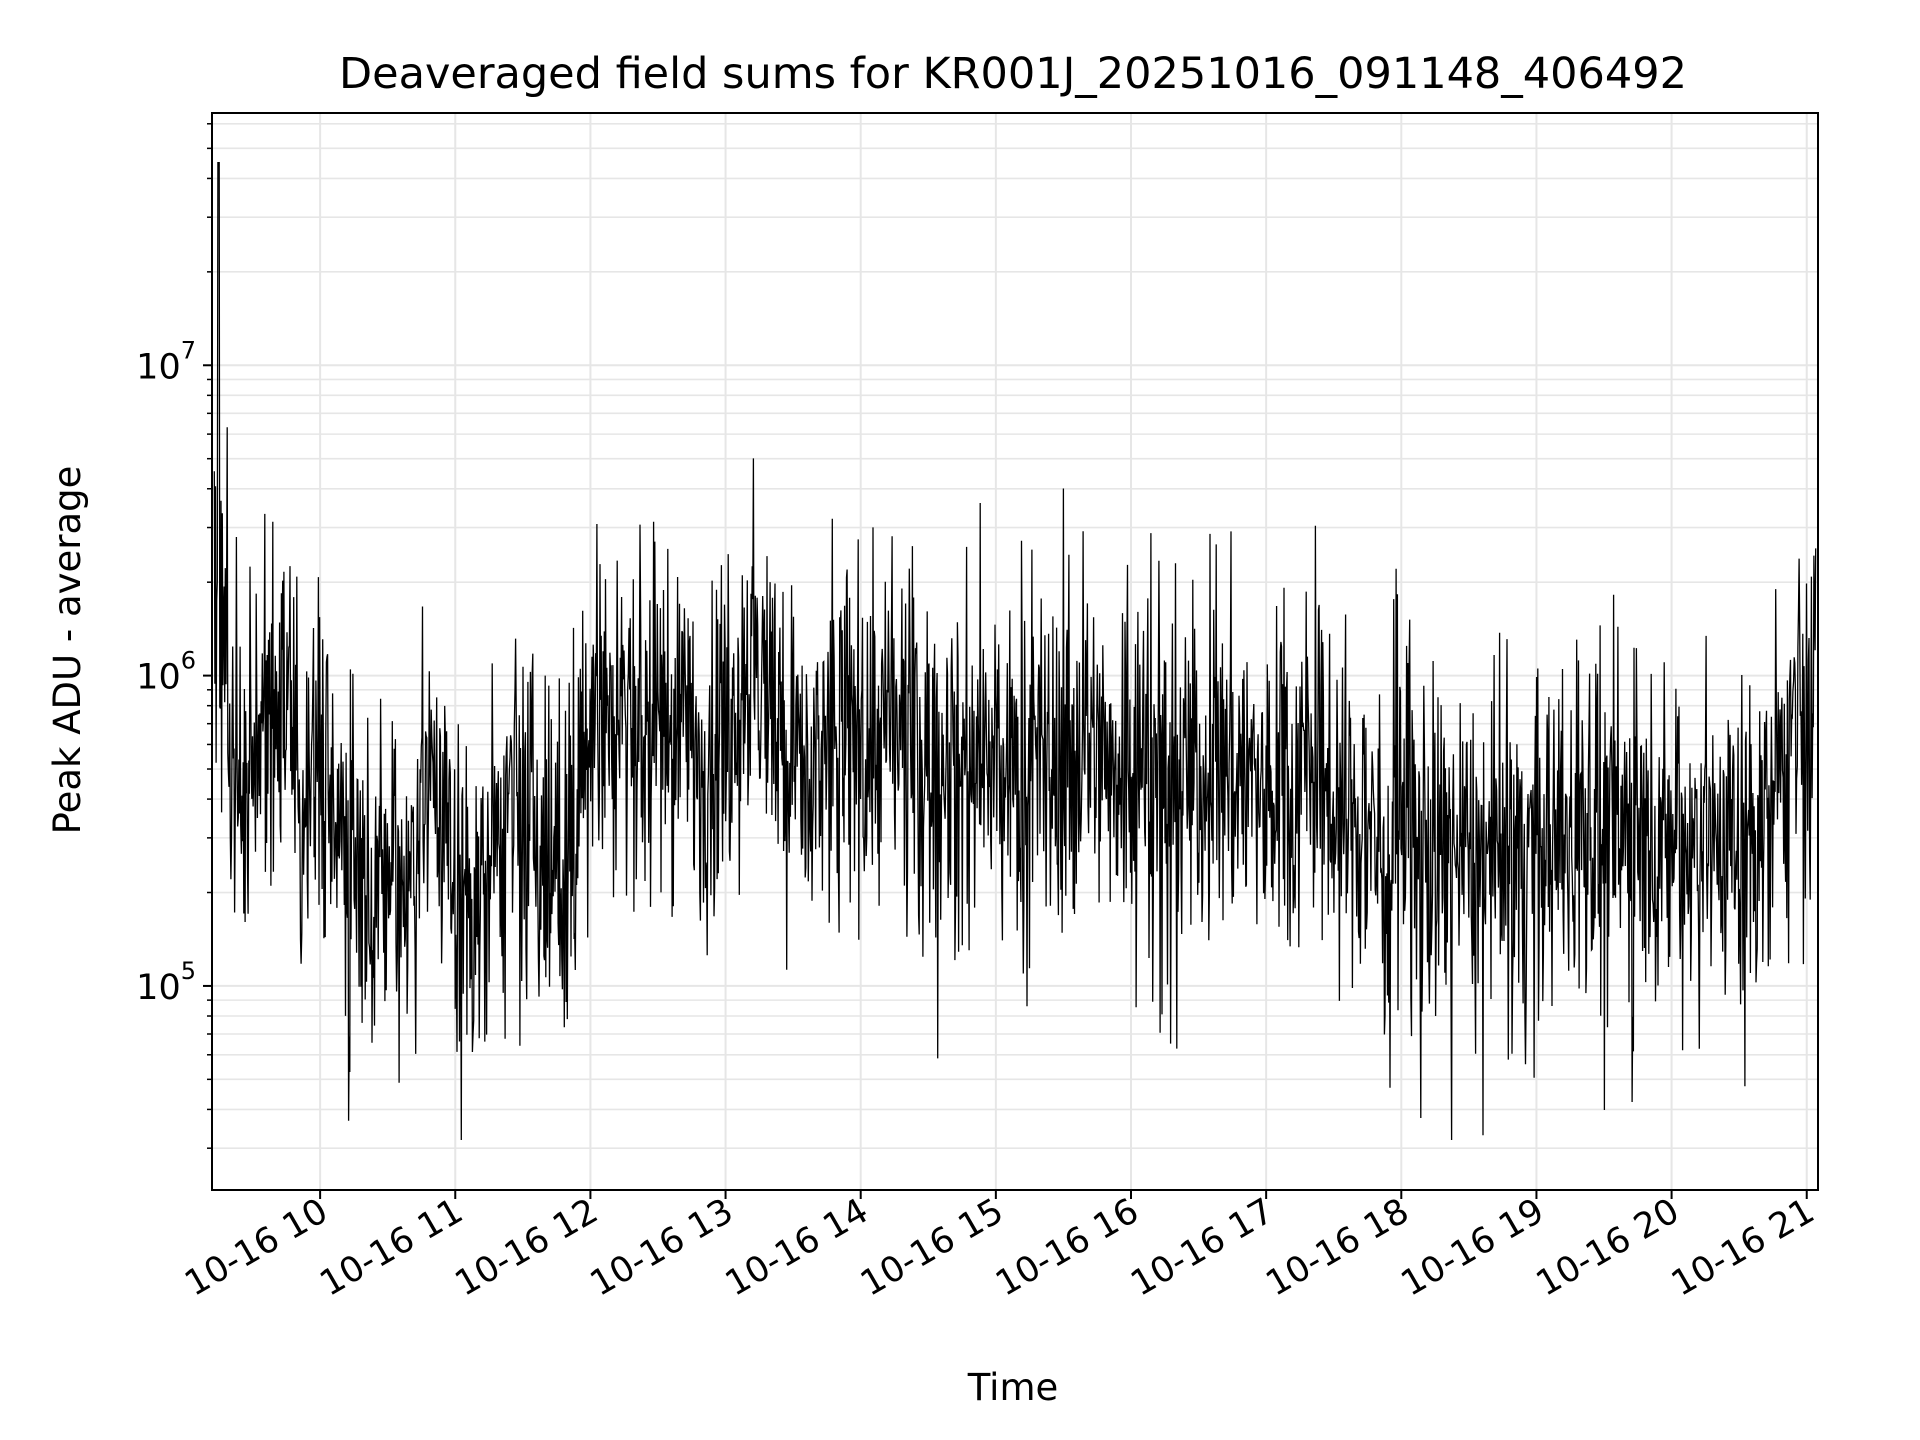 This screenshot has width=1920, height=1440. What do you see at coordinates (67, 650) in the screenshot?
I see `y-axis-label: Peak ADU - average` at bounding box center [67, 650].